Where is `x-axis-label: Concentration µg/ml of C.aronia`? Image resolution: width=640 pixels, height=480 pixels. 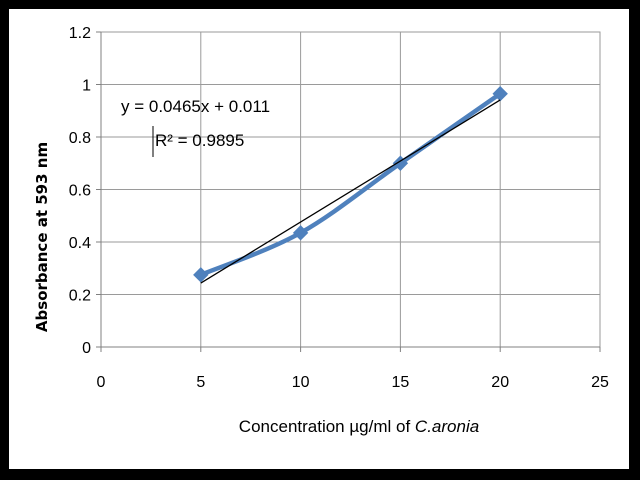
x-axis-label: Concentration µg/ml of C.aronia is located at coordinates (359, 426).